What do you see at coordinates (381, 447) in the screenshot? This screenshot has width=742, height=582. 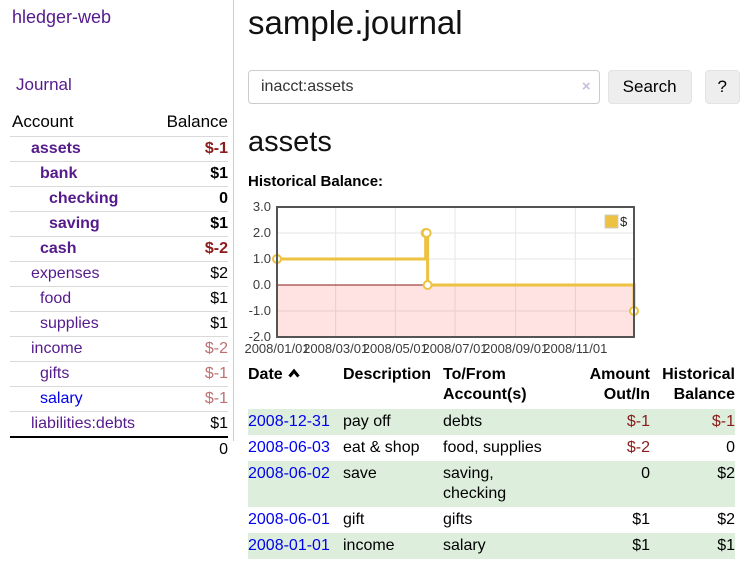 I see `register-description-cell: eat & shop` at bounding box center [381, 447].